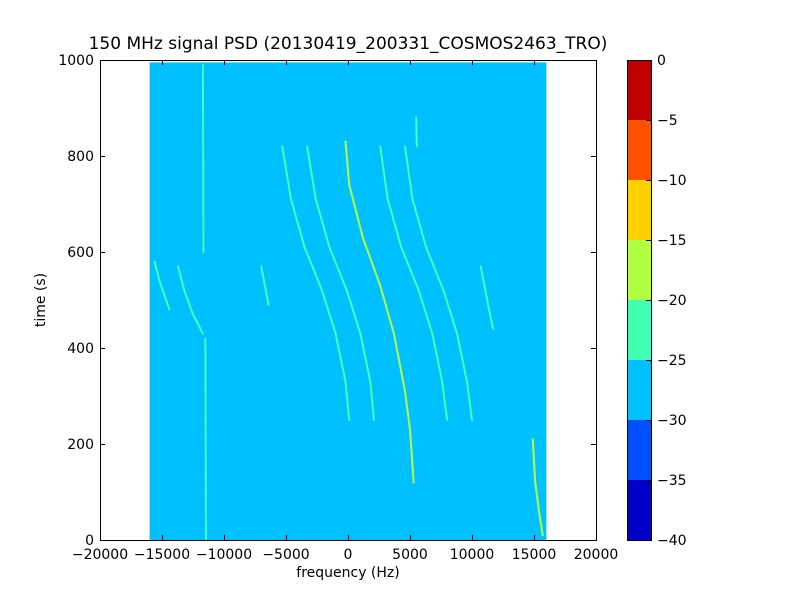 Image resolution: width=800 pixels, height=600 pixels. I want to click on colorbar-tick-label: −40, so click(672, 541).